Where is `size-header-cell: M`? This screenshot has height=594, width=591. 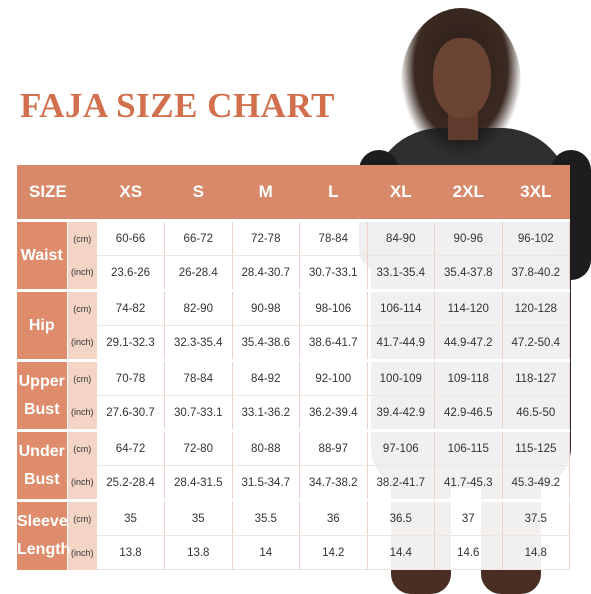 size-header-cell: M is located at coordinates (266, 193).